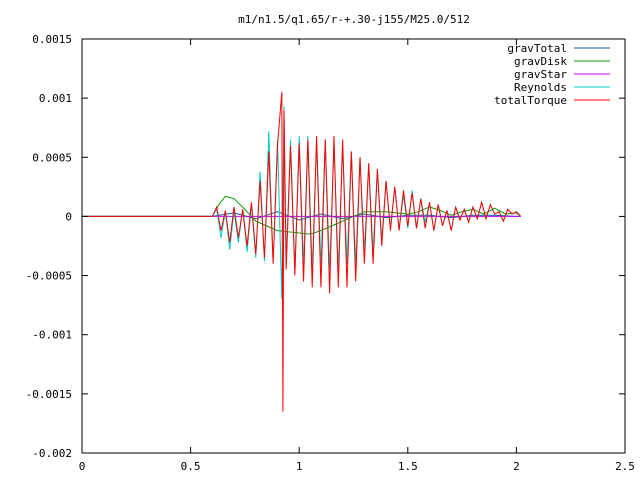  What do you see at coordinates (354, 19) in the screenshot?
I see `chart-title: m1/n1.5/q1.65/r-+.30-j155/M25.0/512` at bounding box center [354, 19].